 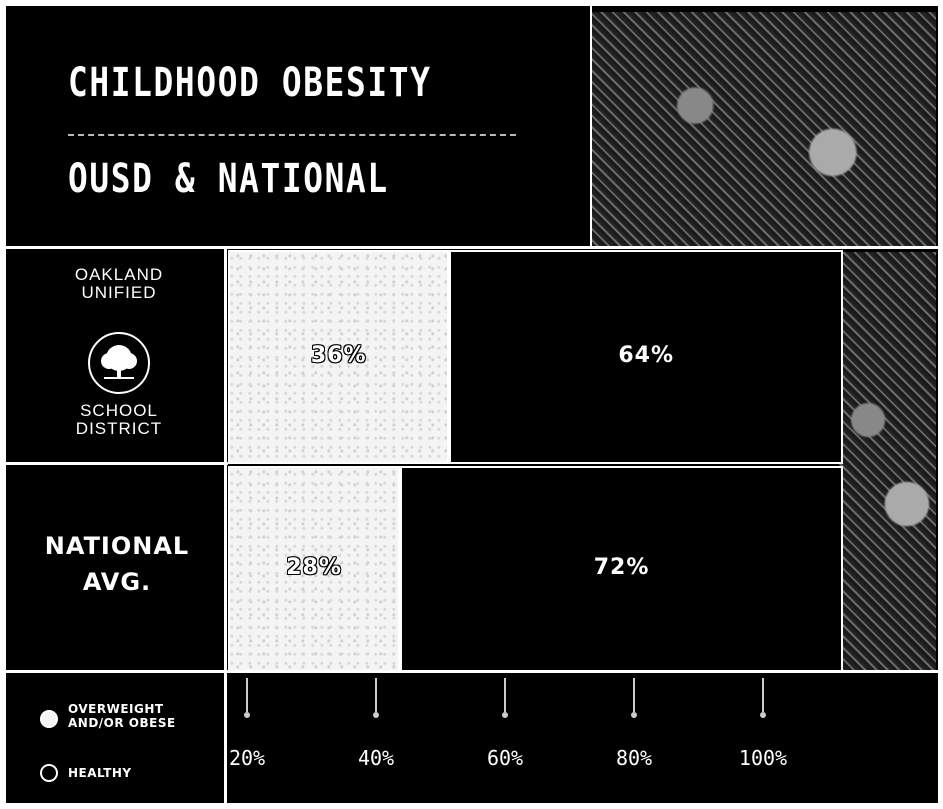 I want to click on logo-text-top: OAKLAND UNIFIED, so click(x=119, y=283).